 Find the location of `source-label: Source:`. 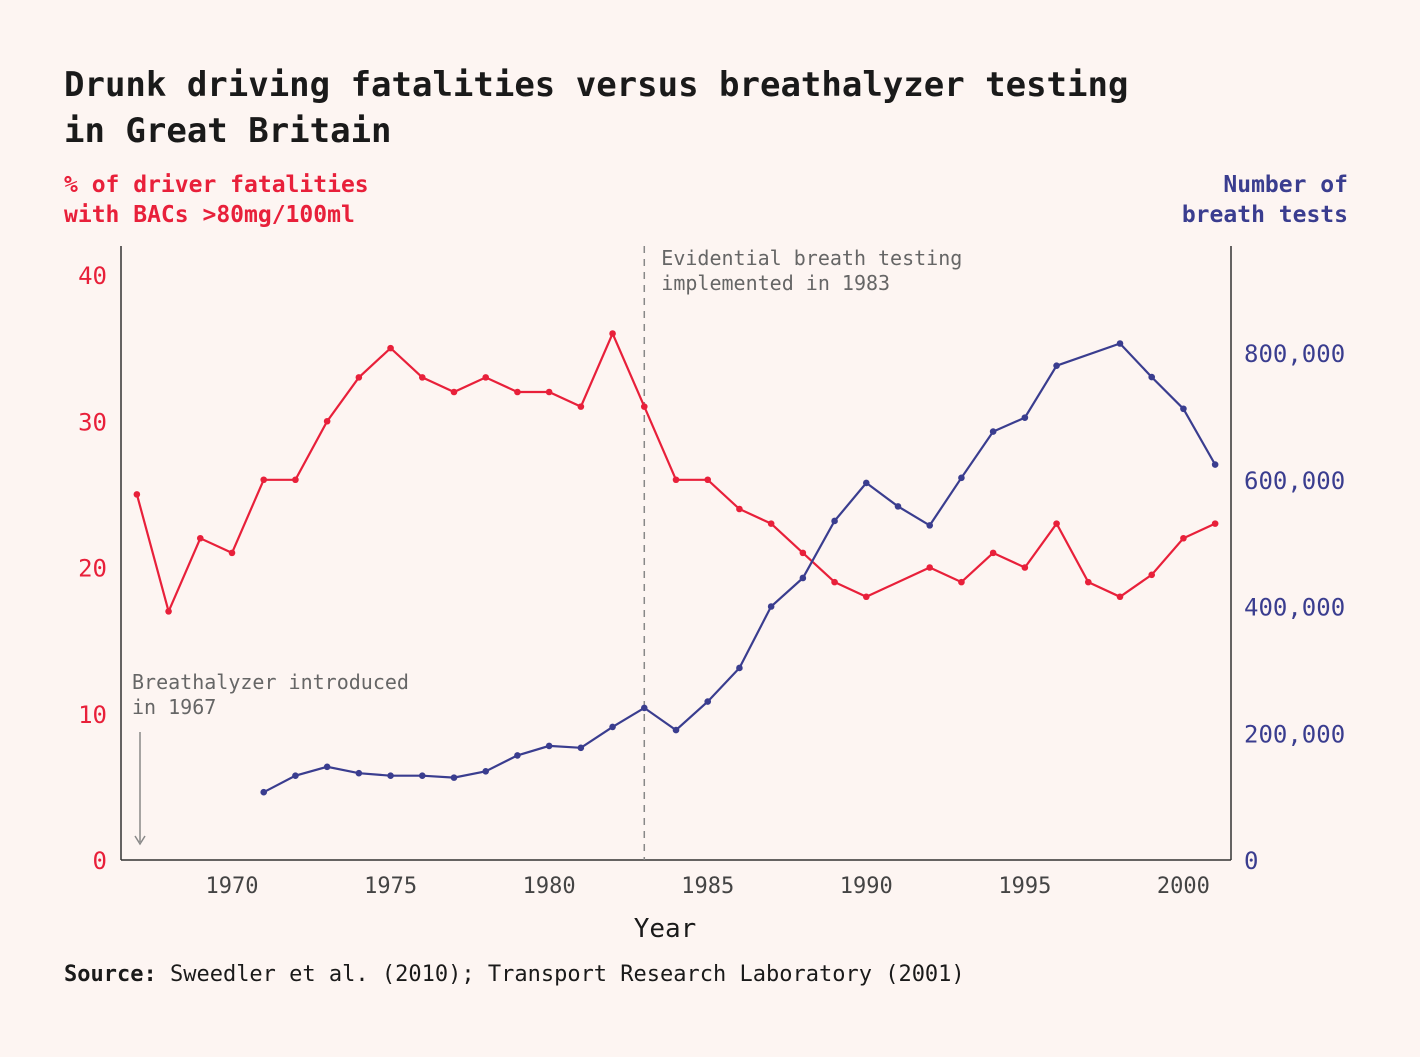

source-label: Source: is located at coordinates (110, 974).